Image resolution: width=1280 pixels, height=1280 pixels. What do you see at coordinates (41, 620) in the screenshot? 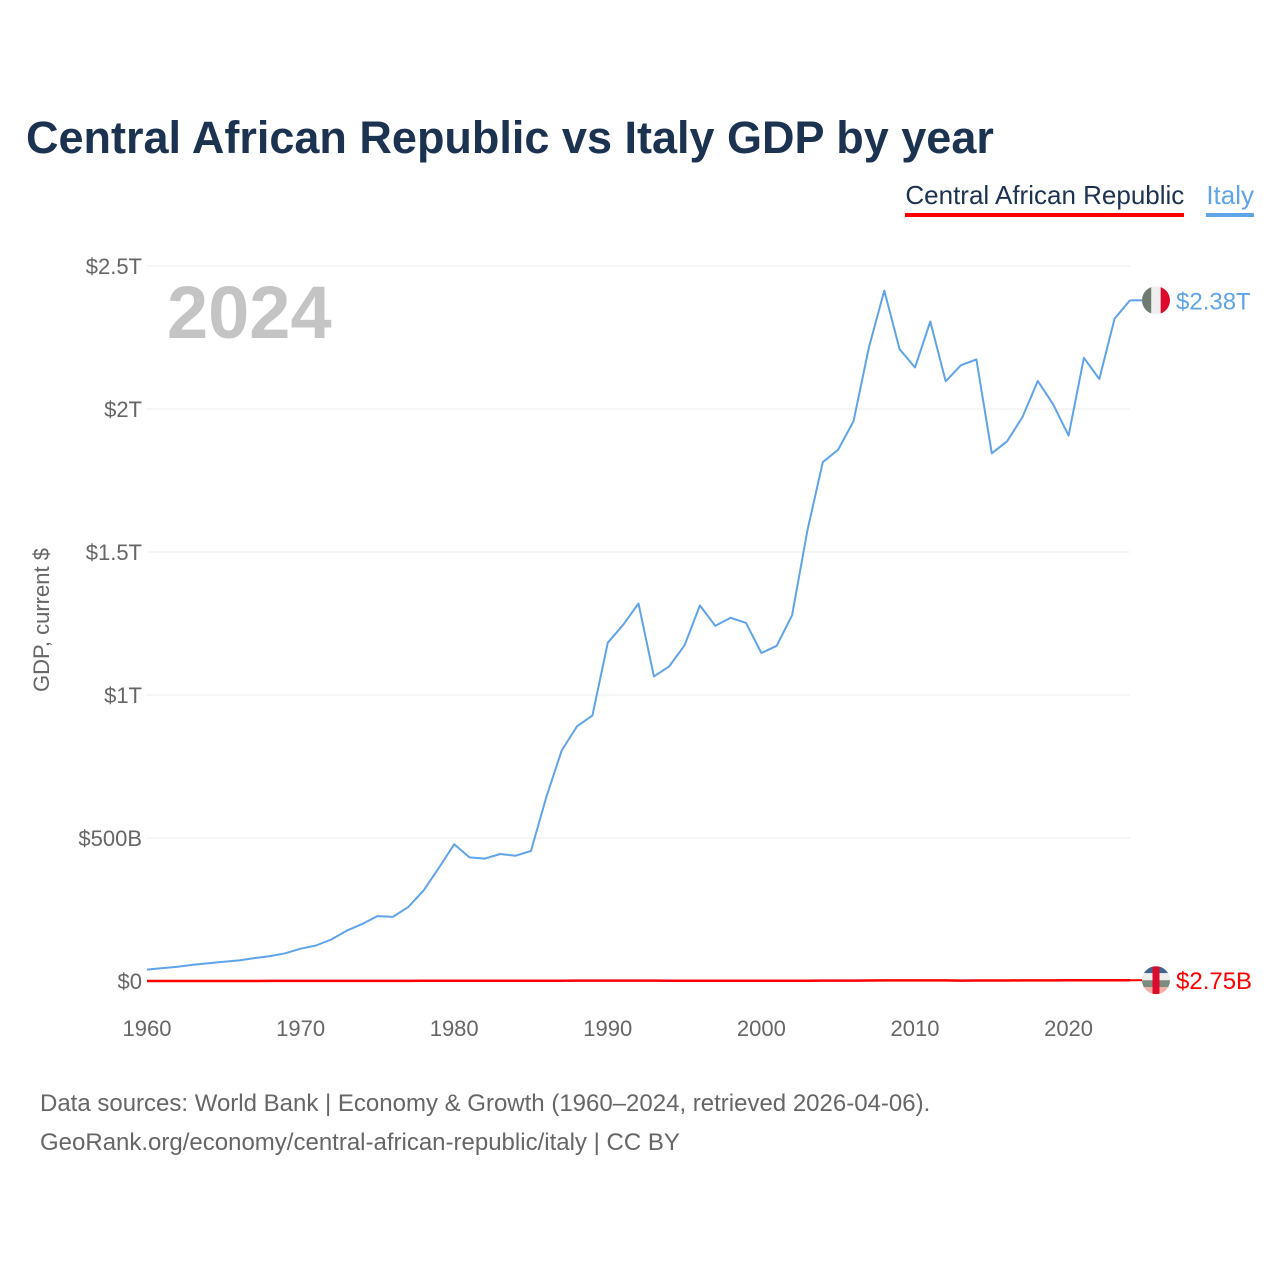
I see `y-axis-label: GDP, current $` at bounding box center [41, 620].